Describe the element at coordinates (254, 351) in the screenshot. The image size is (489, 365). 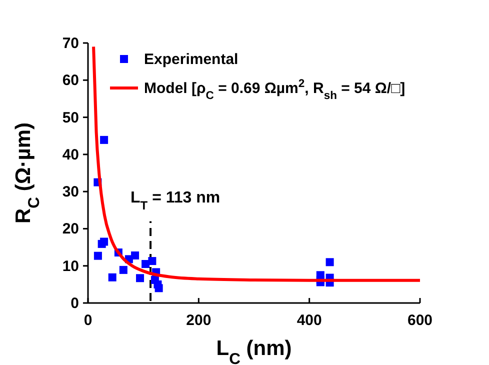
I see `x-axis-title: L$_{C}$ (nm)` at that location.